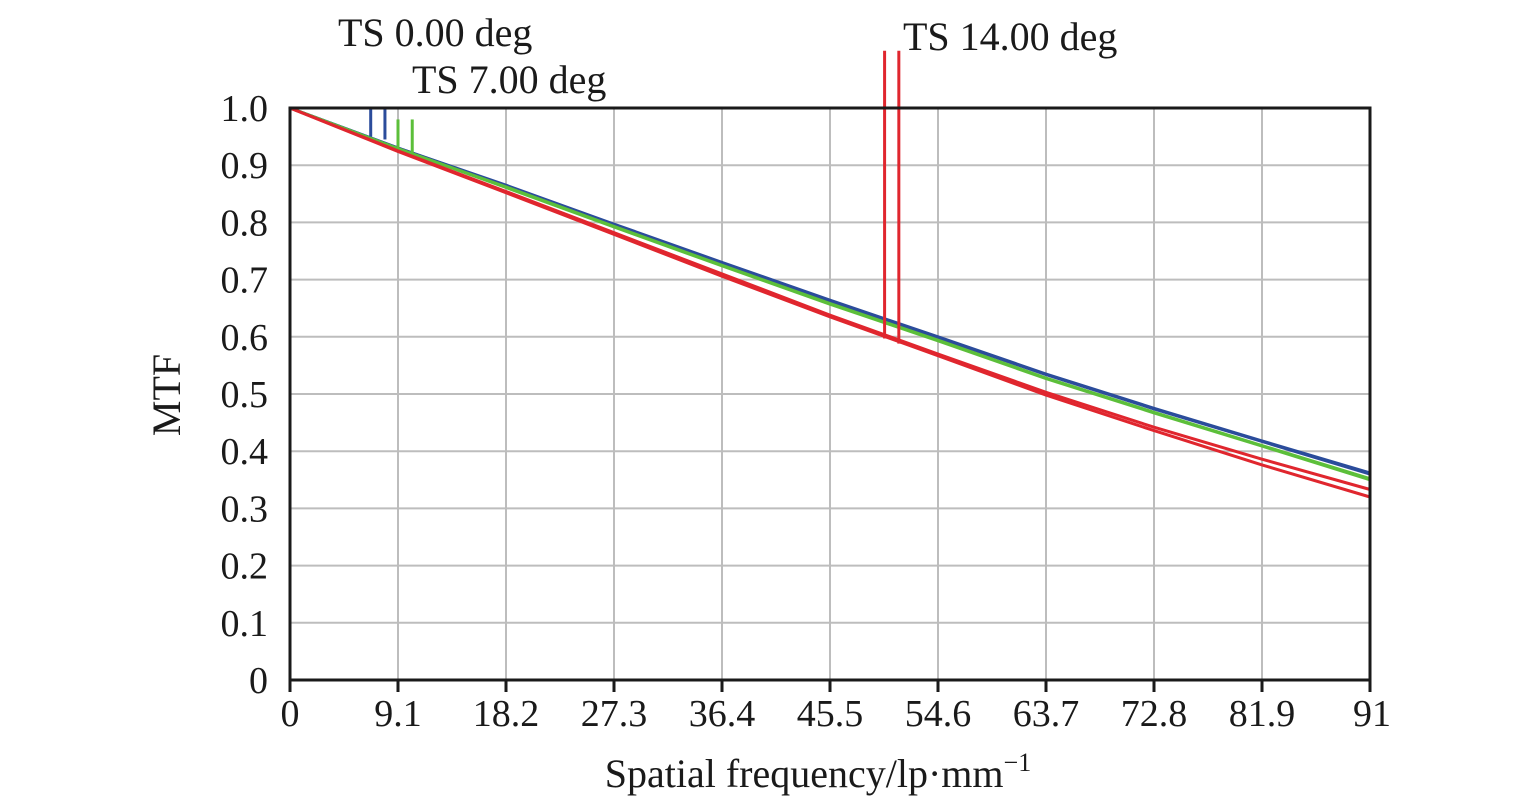  Describe the element at coordinates (1262, 714) in the screenshot. I see `x-tick-label: 81.9` at that location.